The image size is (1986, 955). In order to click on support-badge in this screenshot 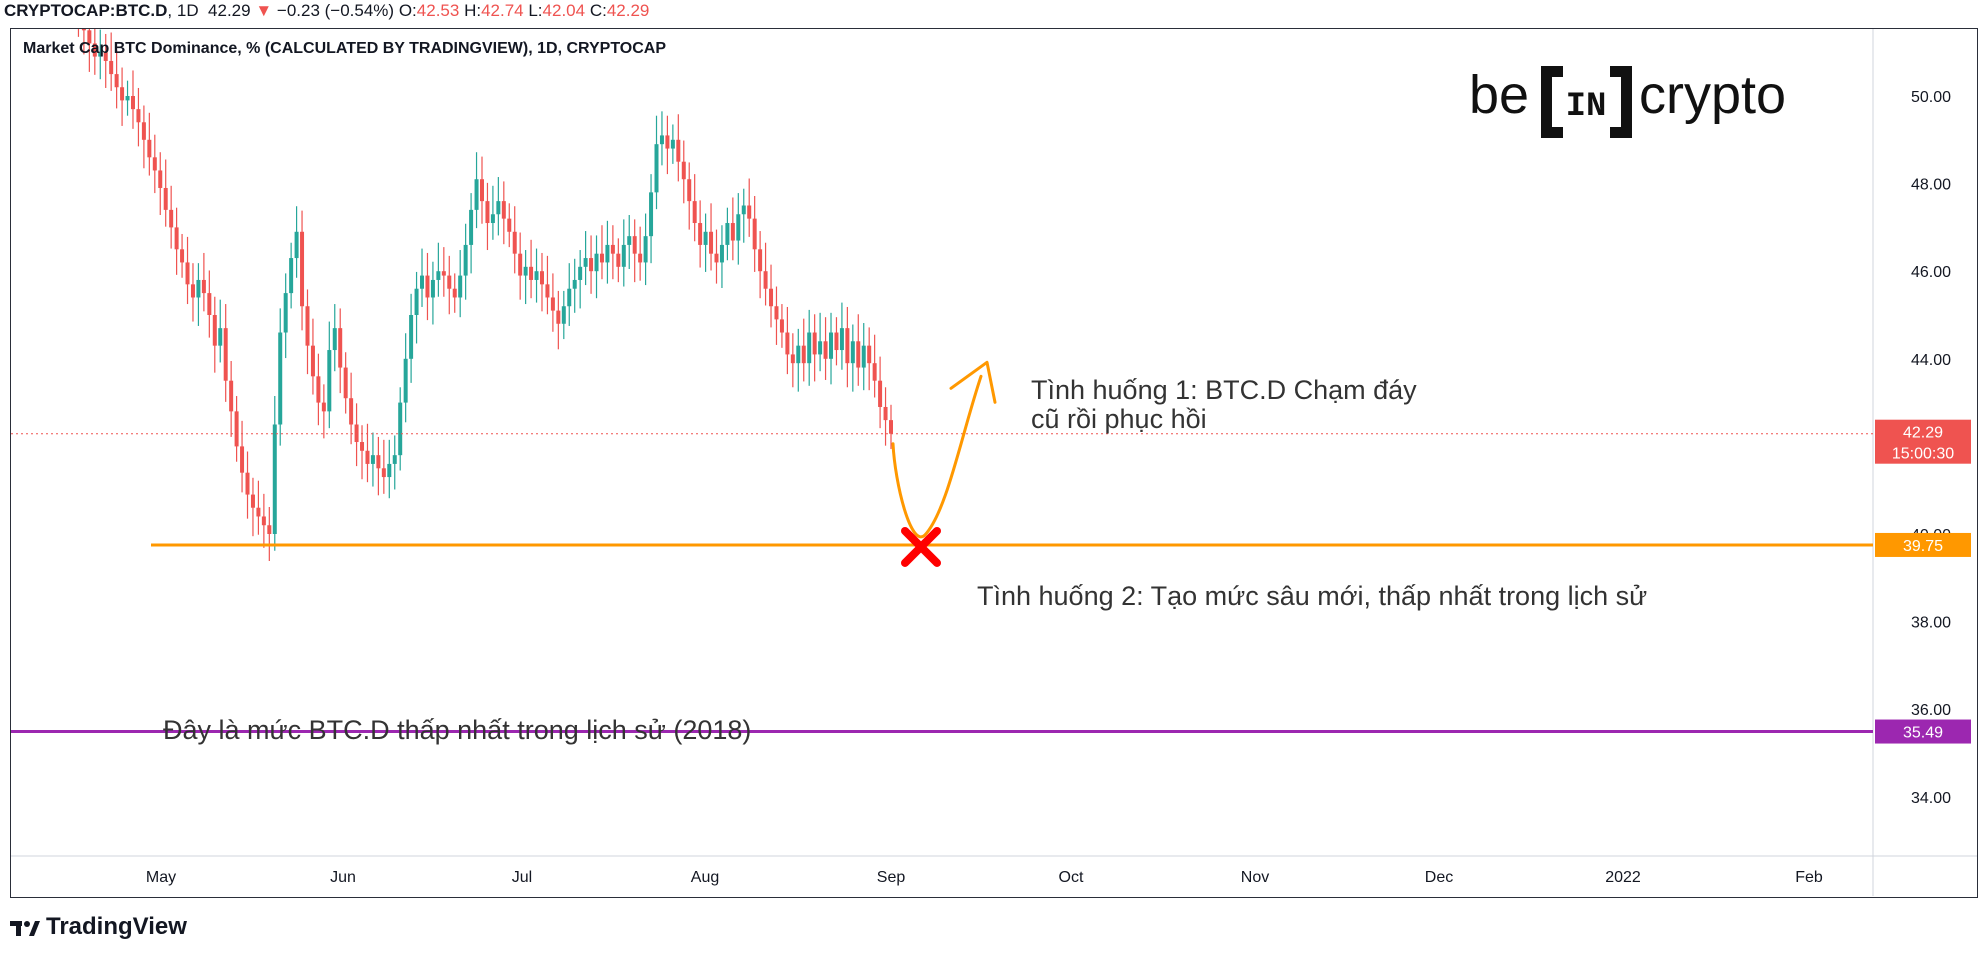, I will do `click(1923, 544)`.